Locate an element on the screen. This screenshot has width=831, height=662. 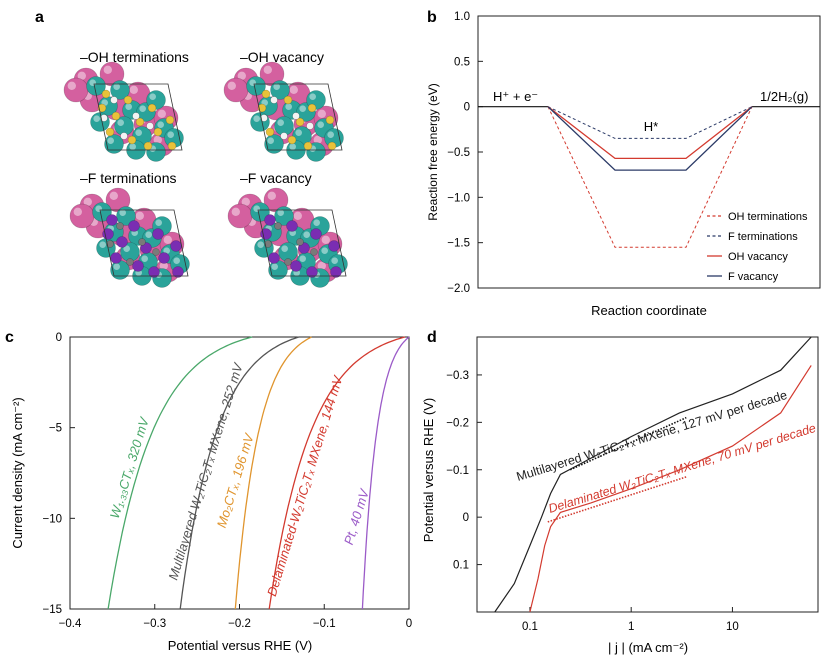
panel-label-b: b is located at coordinates (432, 17).